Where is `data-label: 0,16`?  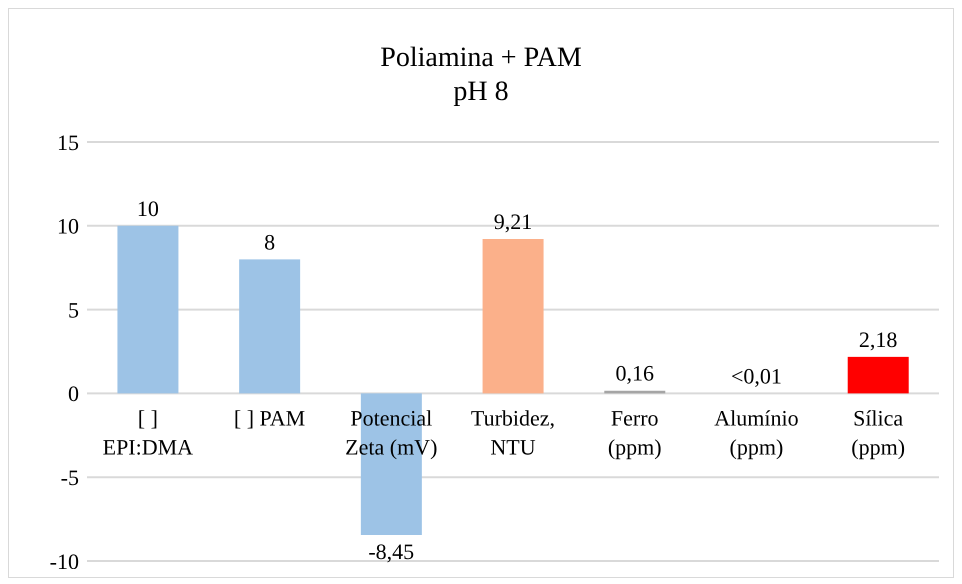
data-label: 0,16 is located at coordinates (634, 373).